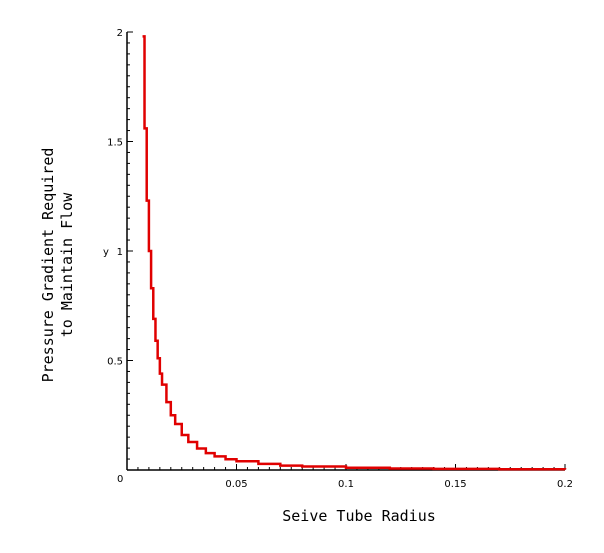  Describe the element at coordinates (359, 516) in the screenshot. I see `x-axis-title: Seive Tube Radius` at that location.